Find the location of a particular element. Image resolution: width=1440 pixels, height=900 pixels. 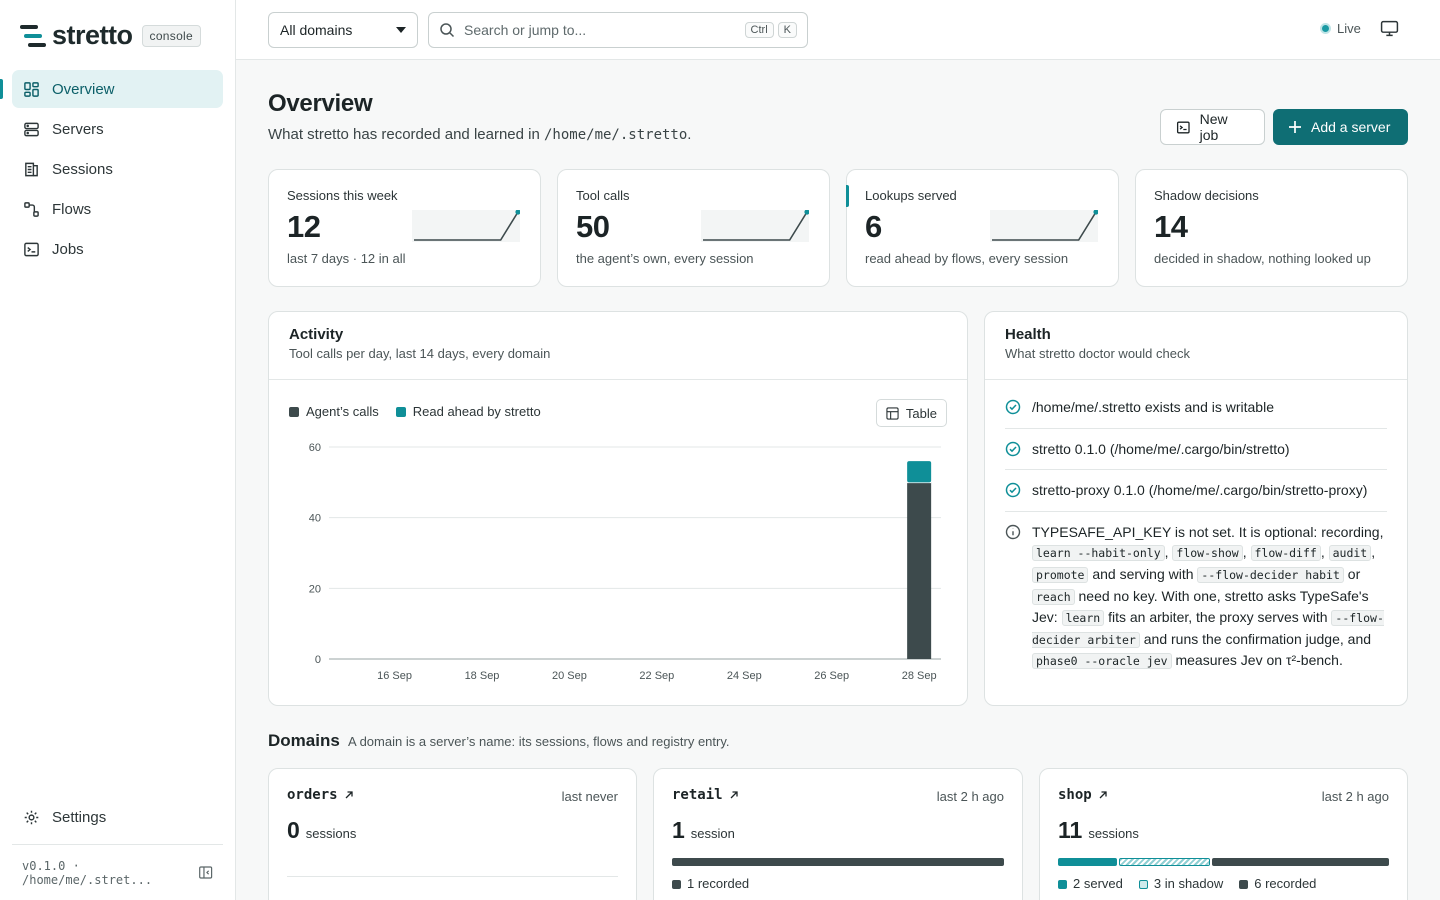

y-tick-label: 60 is located at coordinates (315, 448).